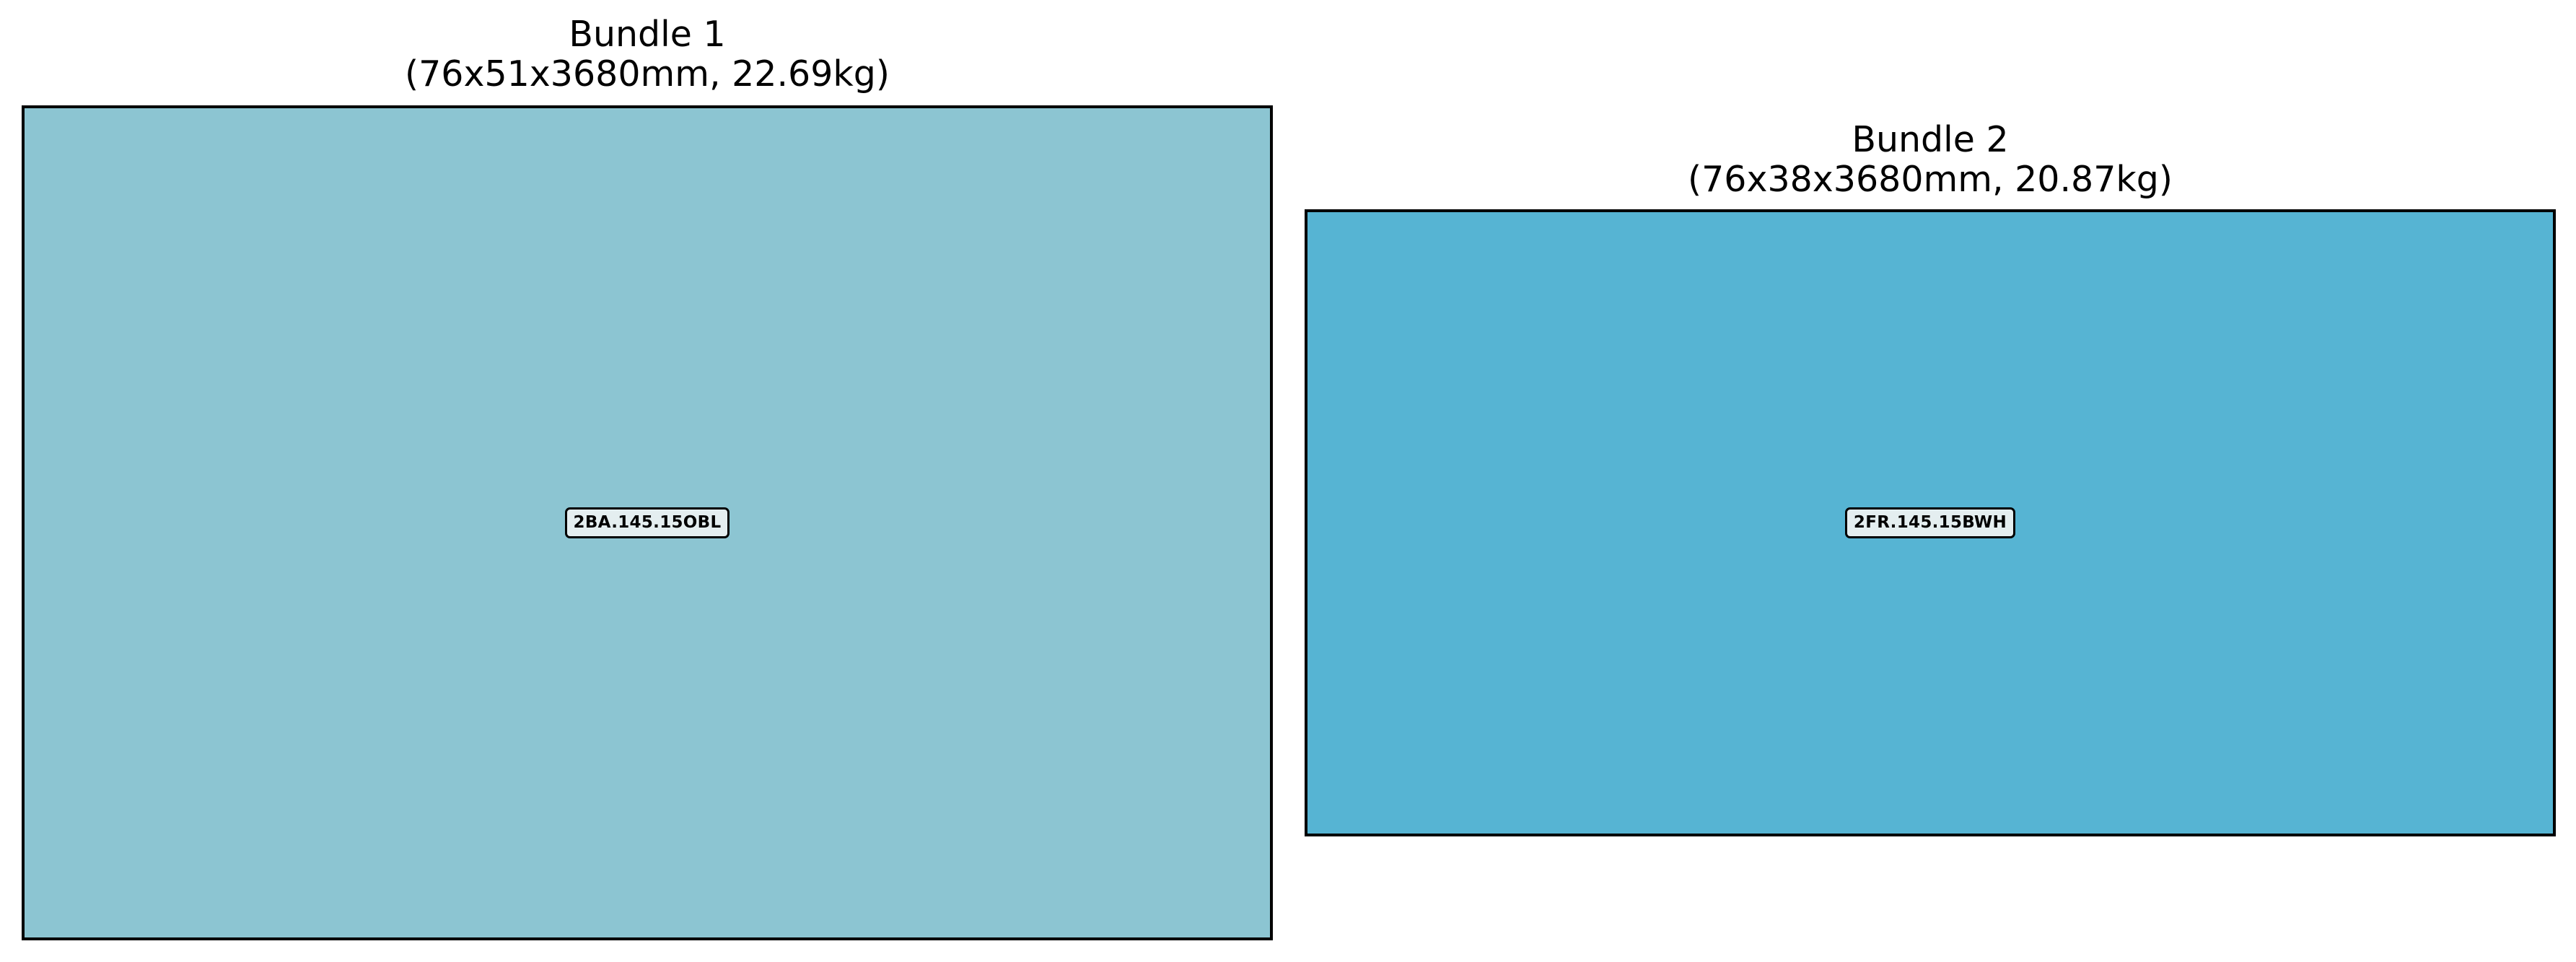 The width and height of the screenshot is (2576, 962). Describe the element at coordinates (647, 34) in the screenshot. I see `bundle-1-title: Bundle 1` at that location.